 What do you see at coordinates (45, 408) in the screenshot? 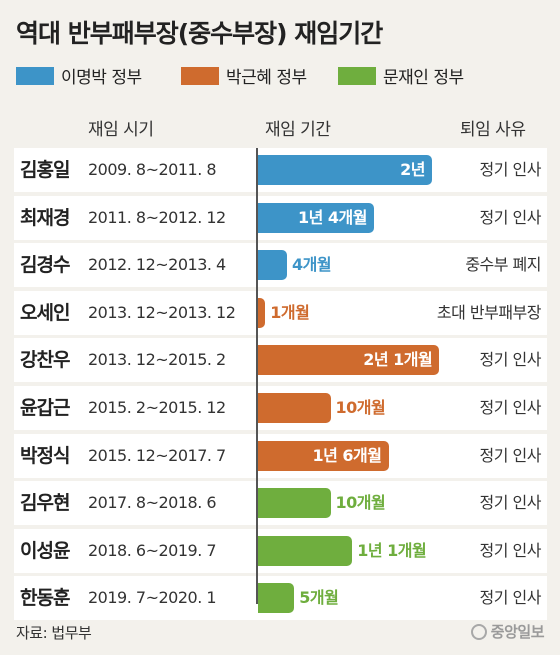
I see `row-name: 윤갑근` at bounding box center [45, 408].